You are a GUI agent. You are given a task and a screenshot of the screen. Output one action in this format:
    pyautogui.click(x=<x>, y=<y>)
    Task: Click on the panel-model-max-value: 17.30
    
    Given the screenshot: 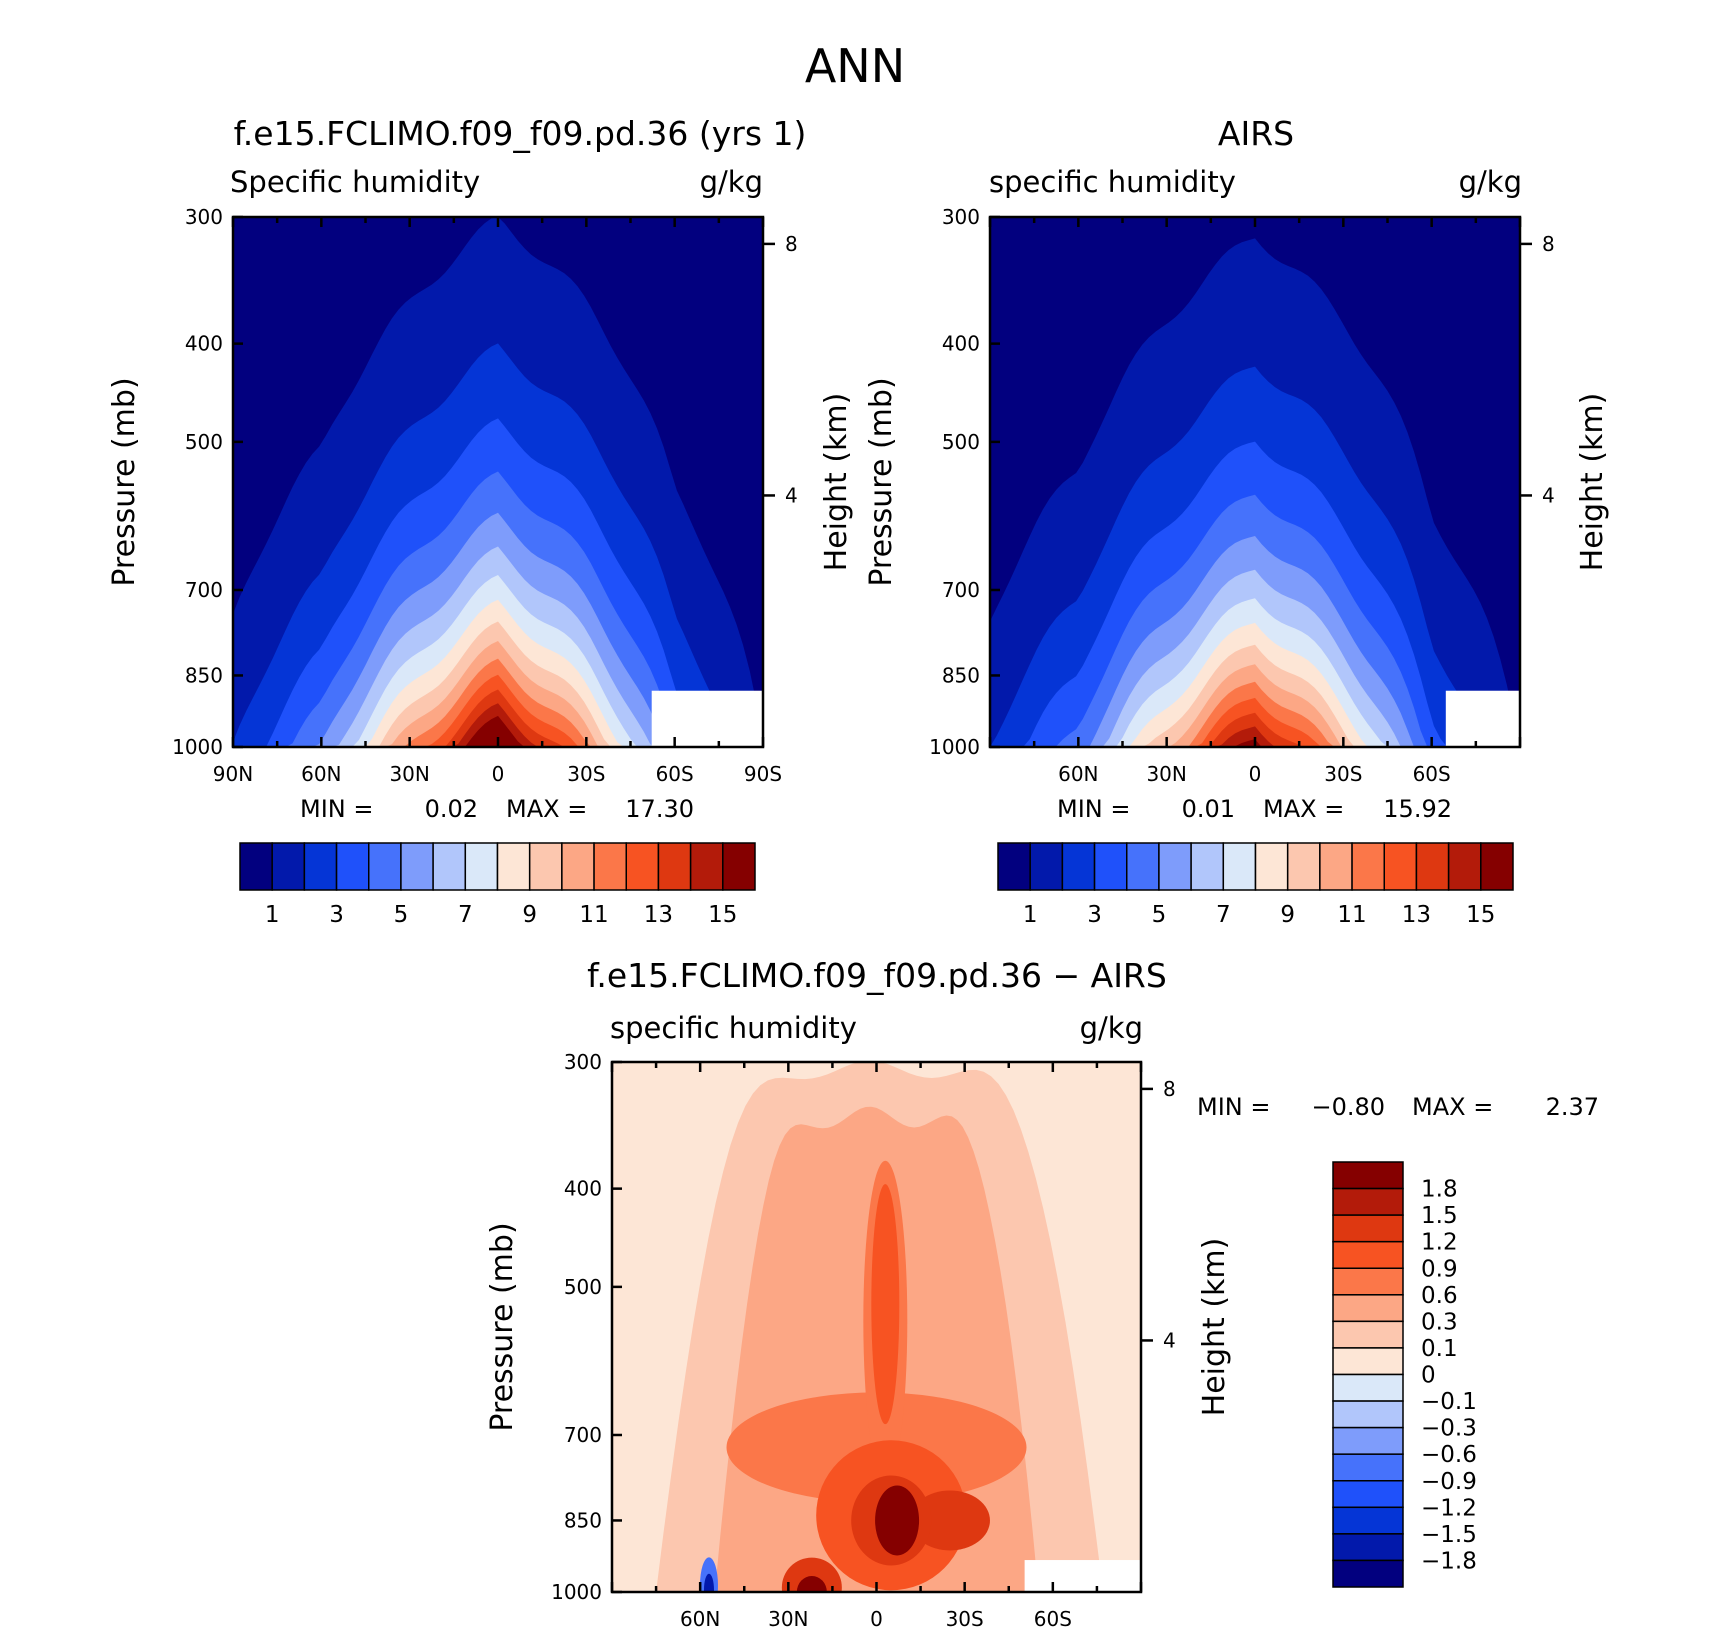 What is the action you would take?
    pyautogui.click(x=659, y=809)
    